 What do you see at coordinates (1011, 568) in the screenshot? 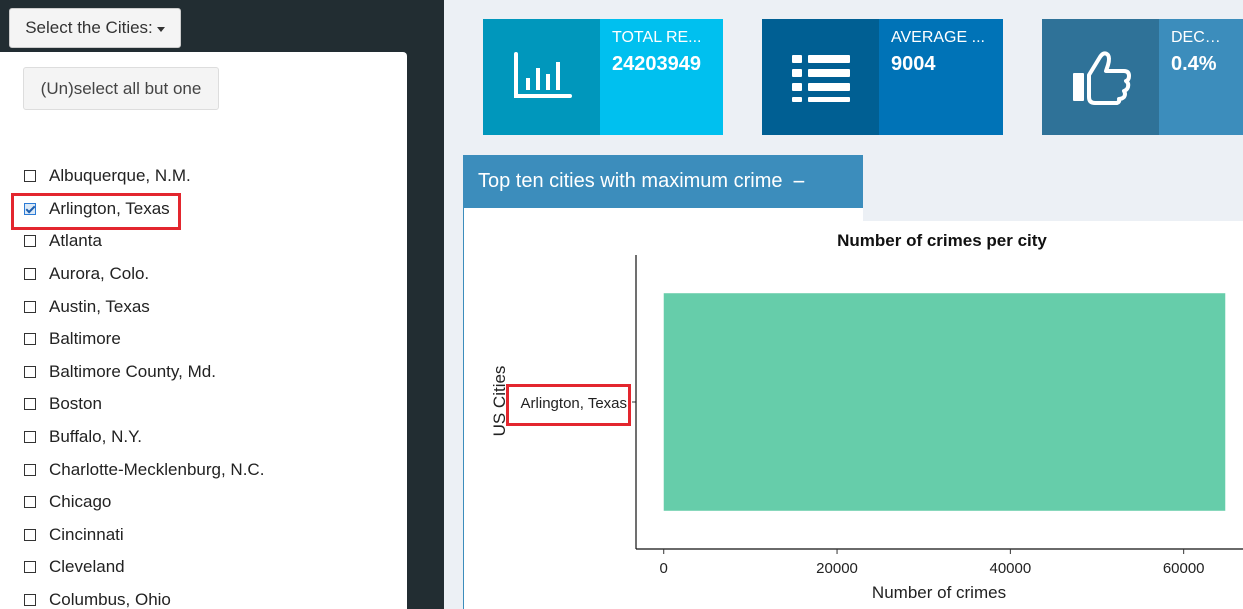
I see `x-tick-label: 40000` at bounding box center [1011, 568].